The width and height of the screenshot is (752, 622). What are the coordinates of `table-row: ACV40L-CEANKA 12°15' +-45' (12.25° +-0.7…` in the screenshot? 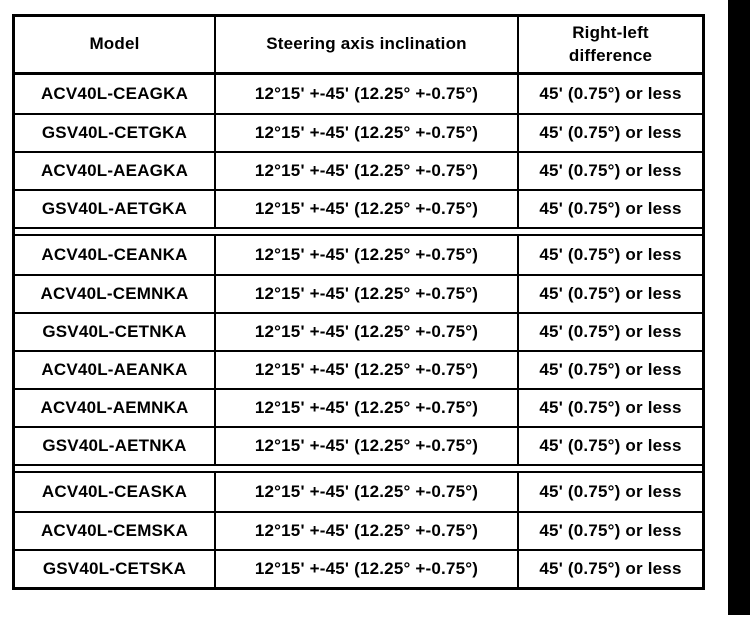 It's located at (358, 255).